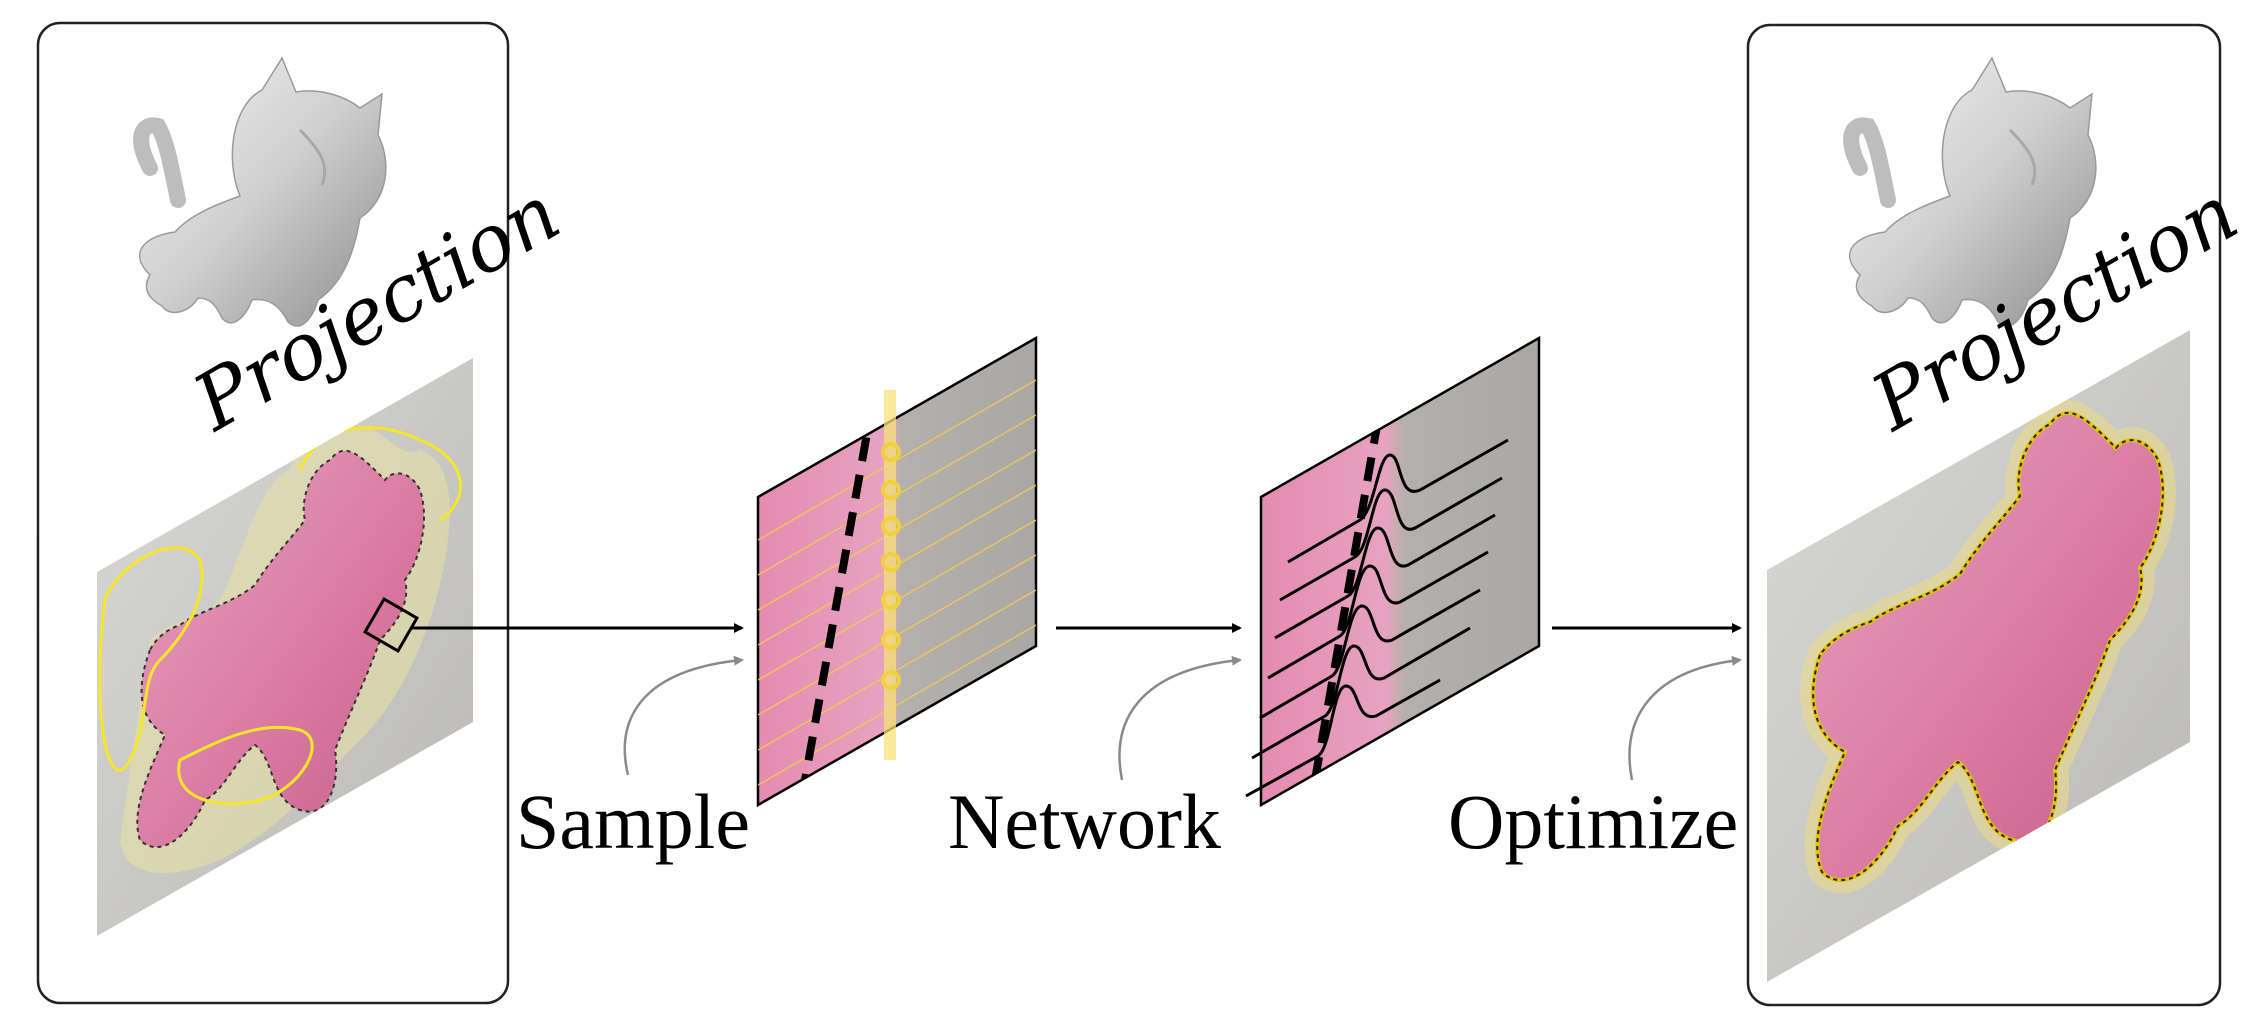 This screenshot has width=2254, height=1028. I want to click on sample-label: Sample, so click(633, 821).